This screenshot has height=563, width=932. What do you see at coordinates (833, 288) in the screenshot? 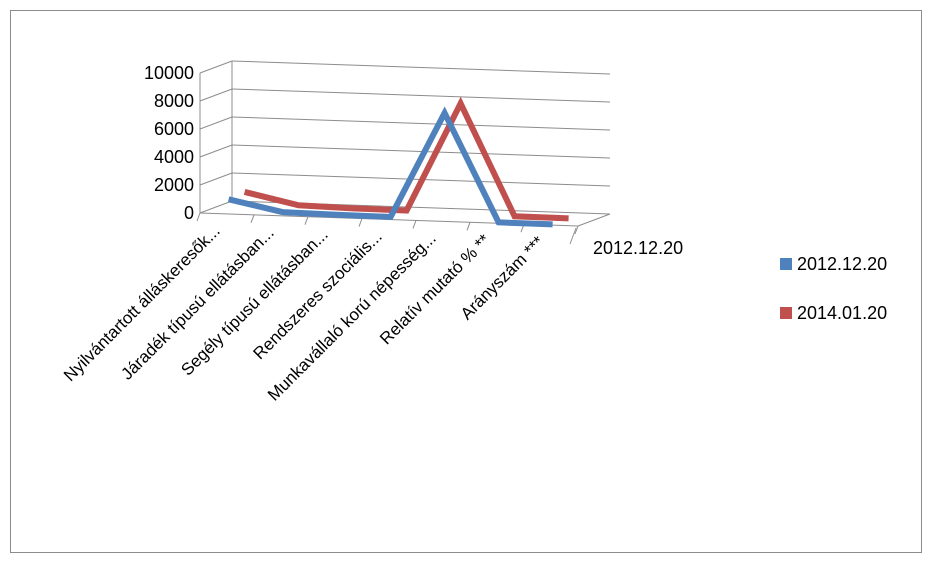
I see `legend: 2012.12.20 2014.01.20` at bounding box center [833, 288].